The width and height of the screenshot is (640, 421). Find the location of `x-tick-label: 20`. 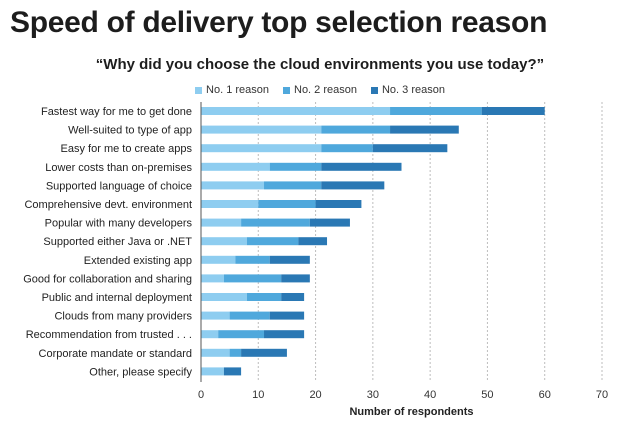

x-tick-label: 20 is located at coordinates (315, 395).